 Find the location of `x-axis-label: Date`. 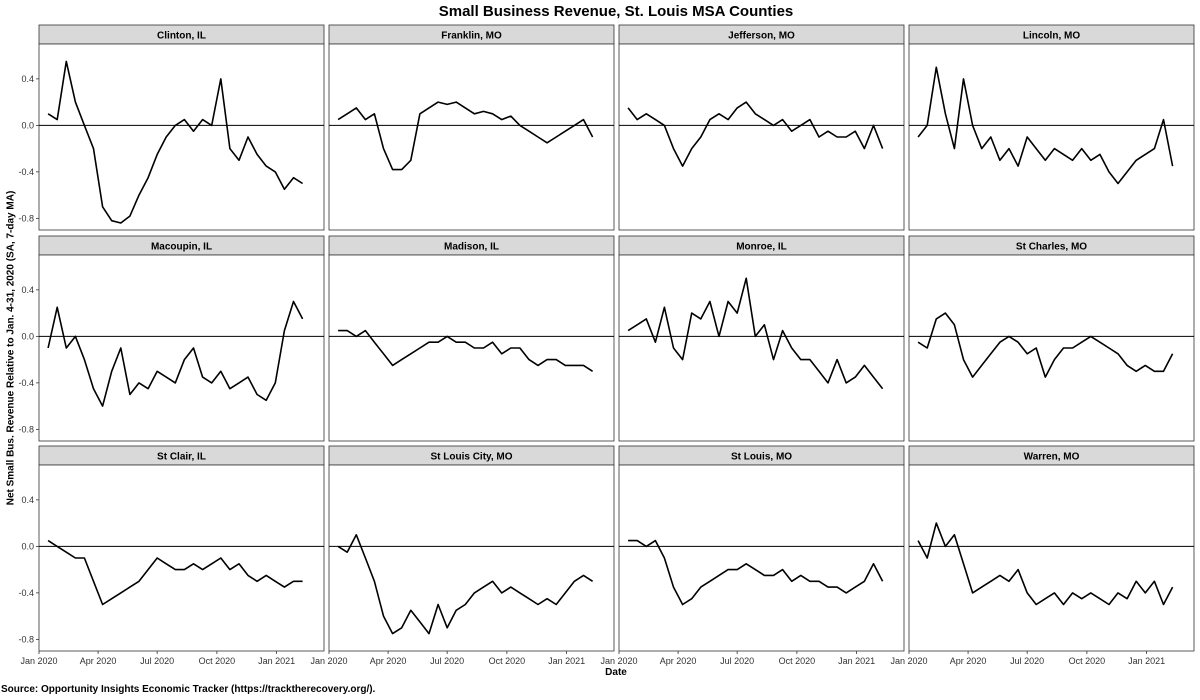

x-axis-label: Date is located at coordinates (616, 672).